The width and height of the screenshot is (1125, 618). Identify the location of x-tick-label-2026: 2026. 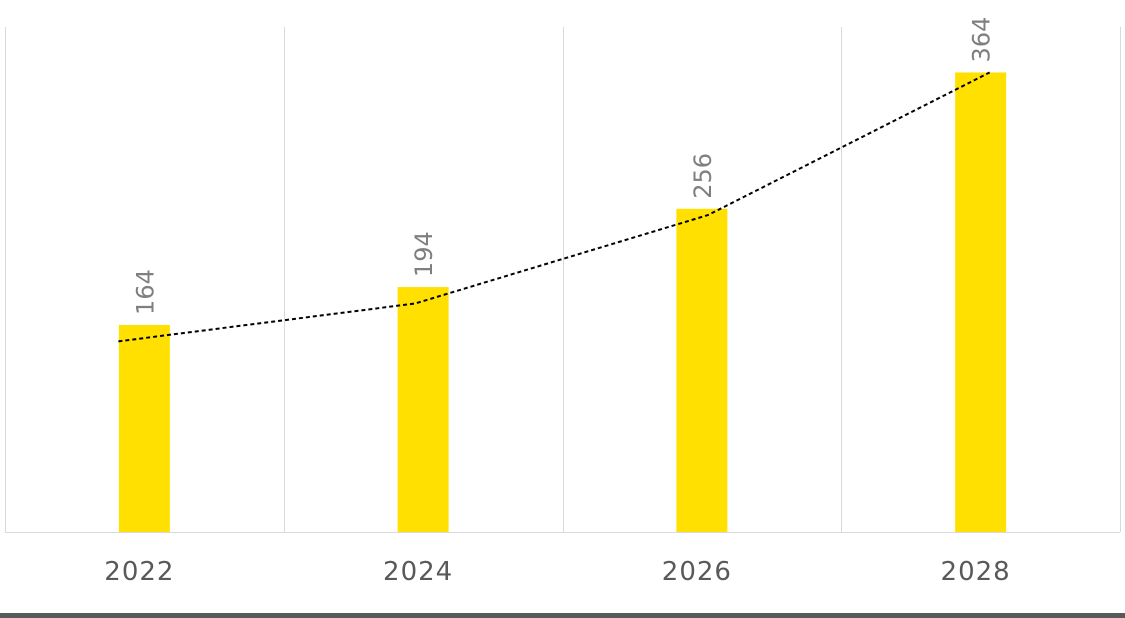
(697, 572).